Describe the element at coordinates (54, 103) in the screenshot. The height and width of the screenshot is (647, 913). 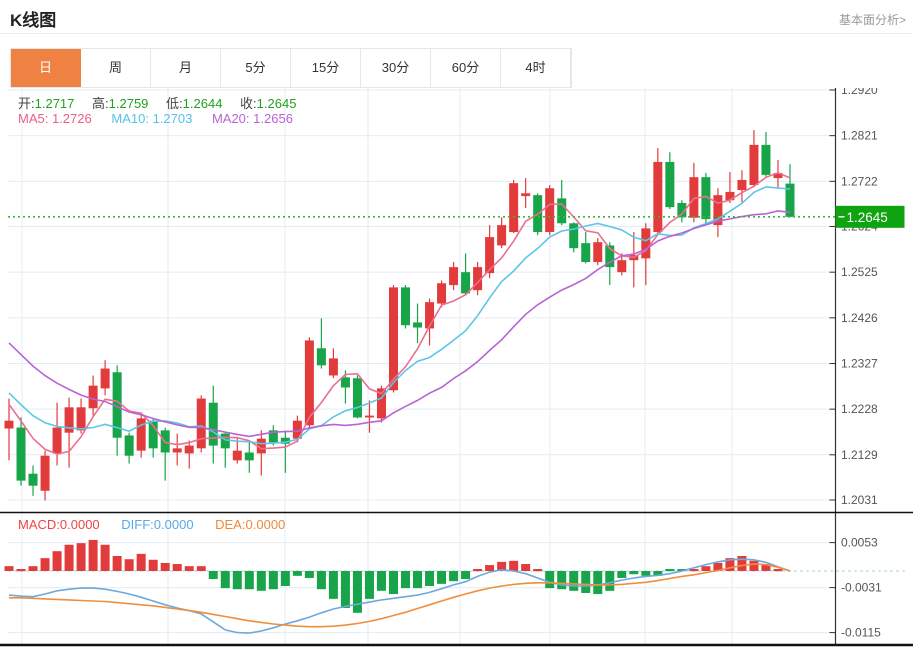
I see `open-value: 1.2717` at that location.